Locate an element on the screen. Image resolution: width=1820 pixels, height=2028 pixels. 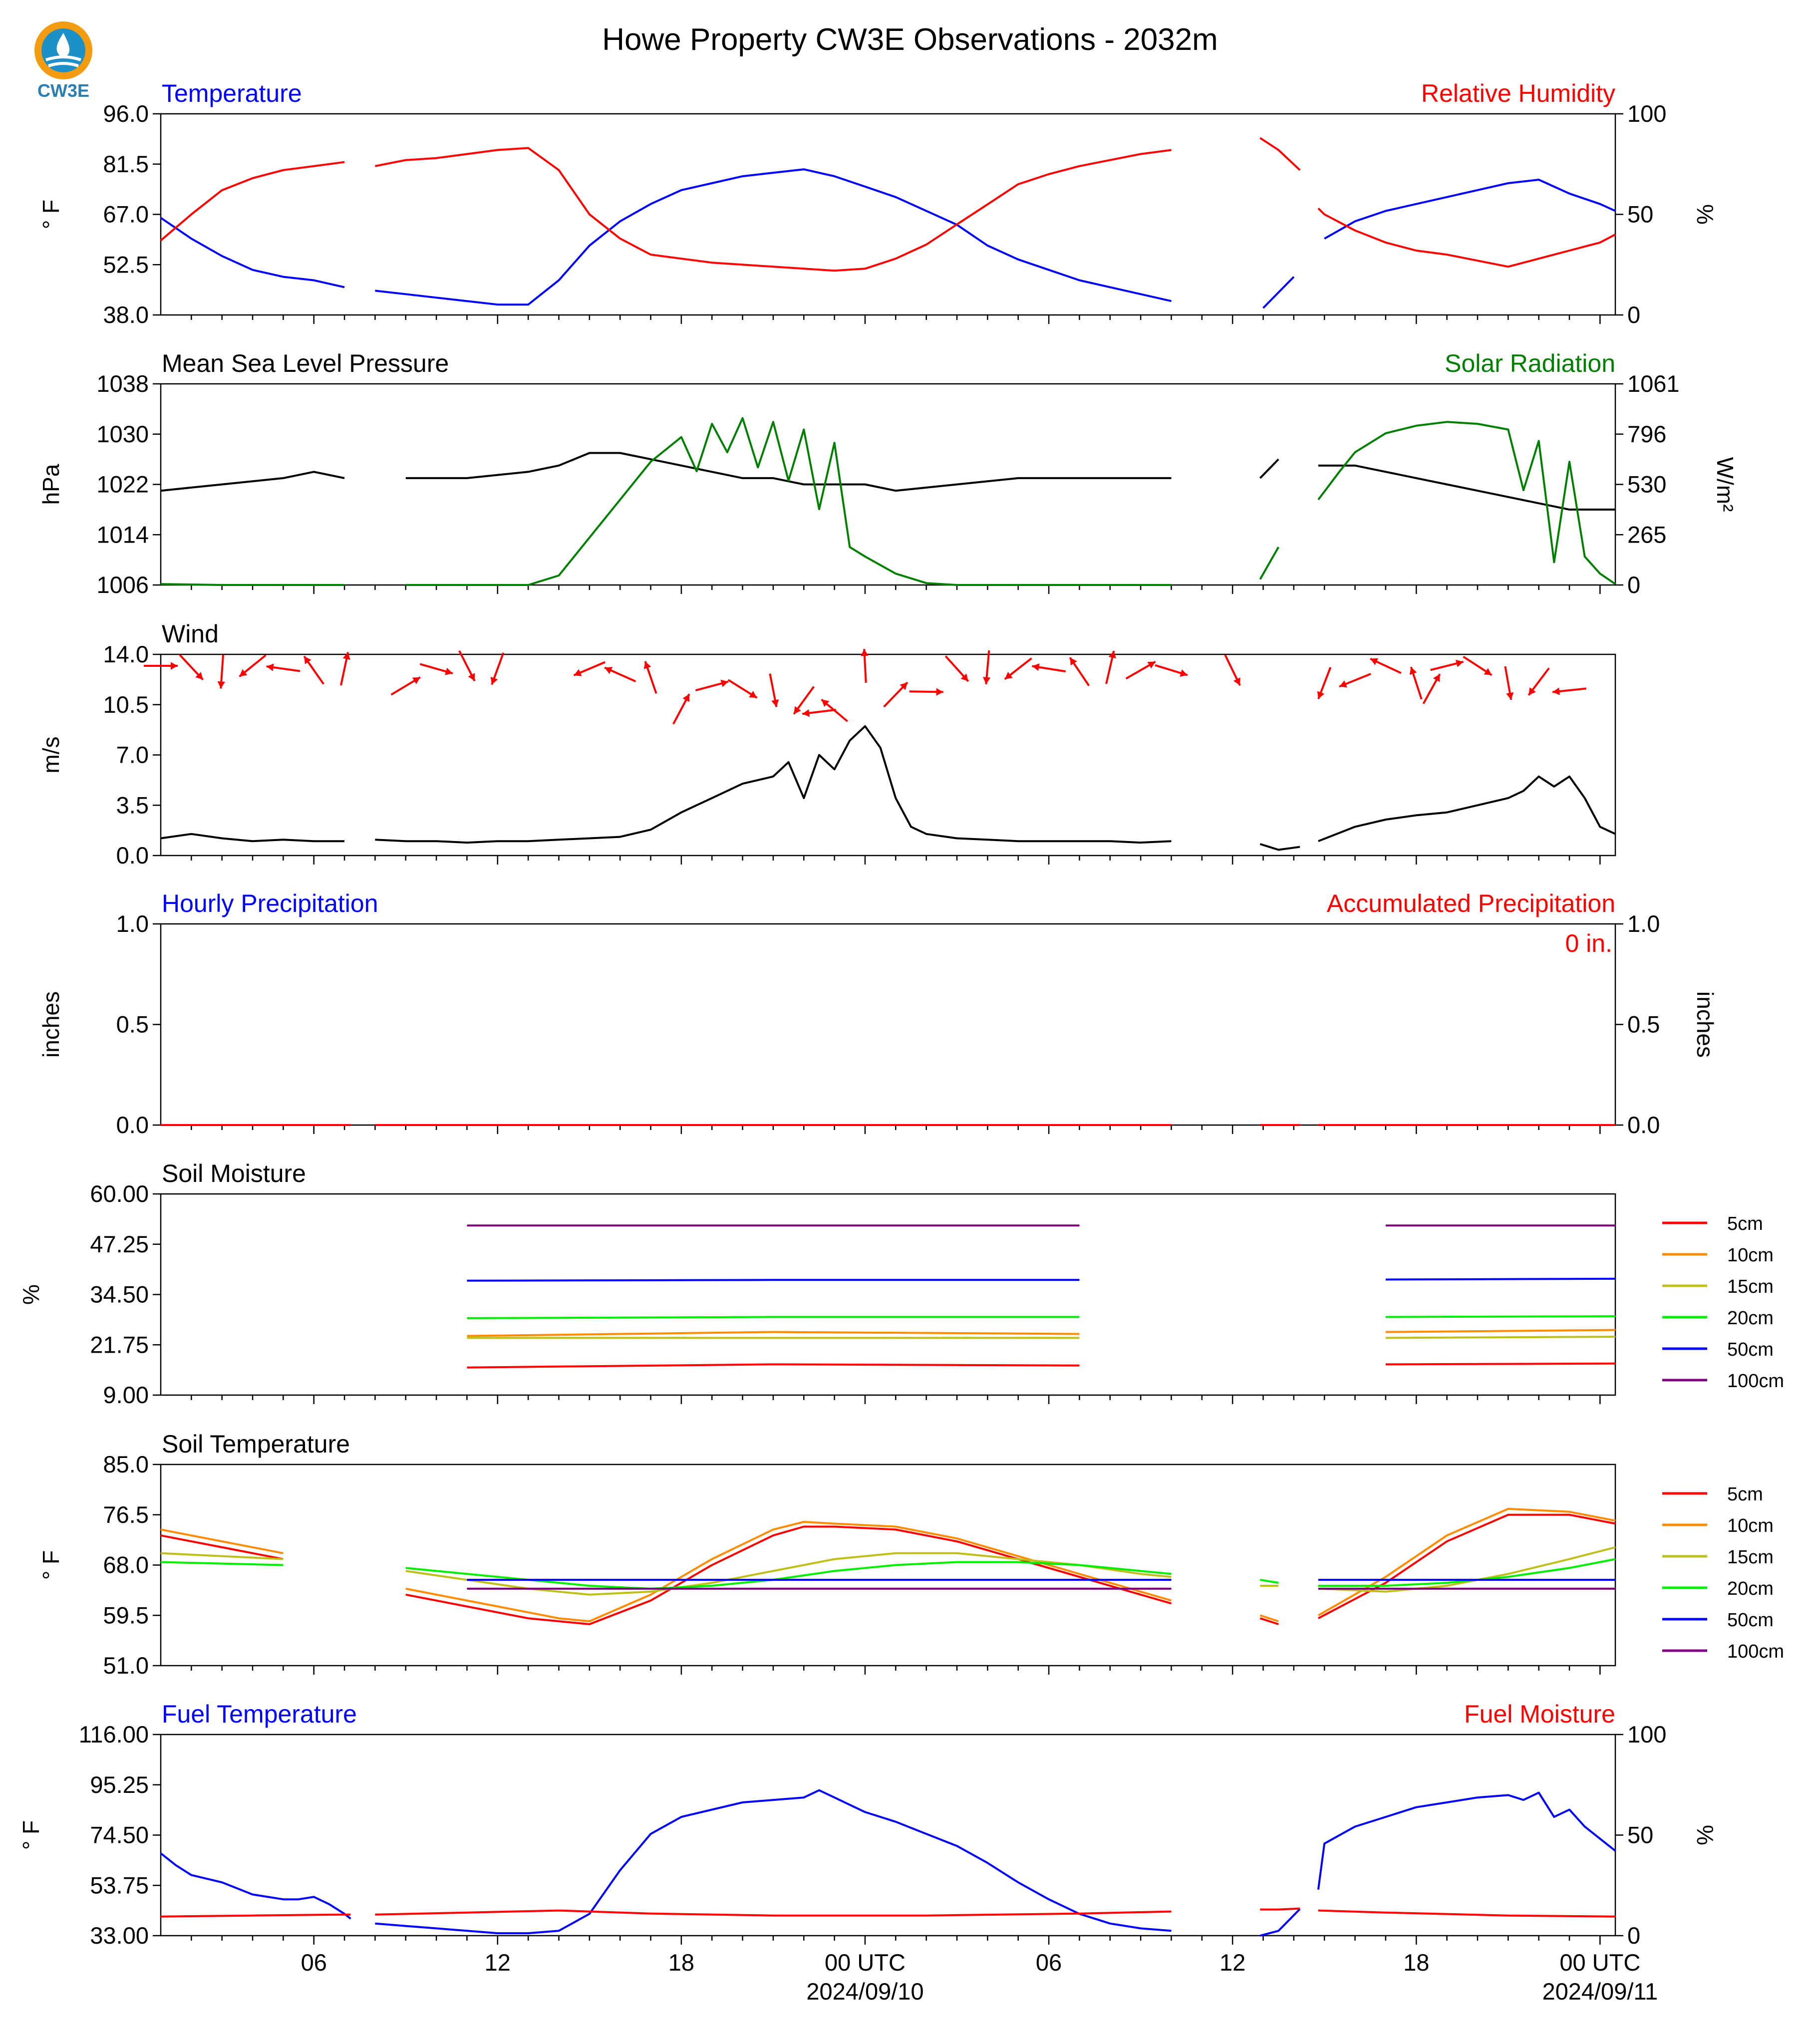
y-tick-label-right: 1.0 is located at coordinates (1643, 923).